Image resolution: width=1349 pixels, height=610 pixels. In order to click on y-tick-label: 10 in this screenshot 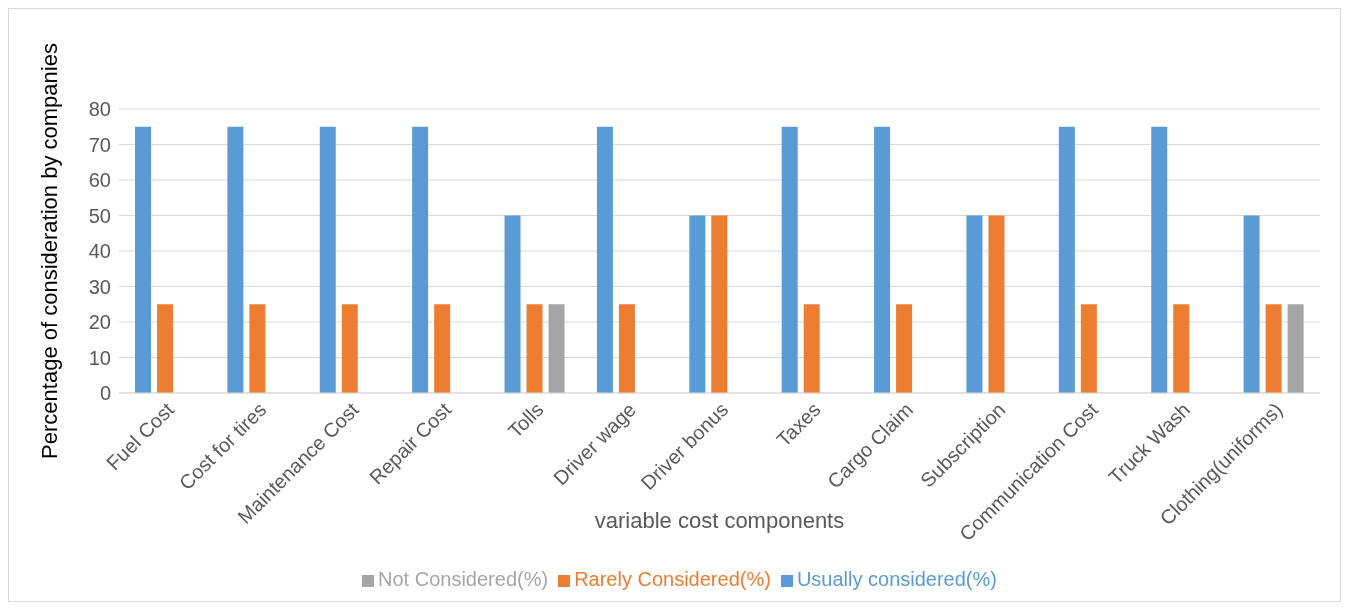, I will do `click(99, 357)`.